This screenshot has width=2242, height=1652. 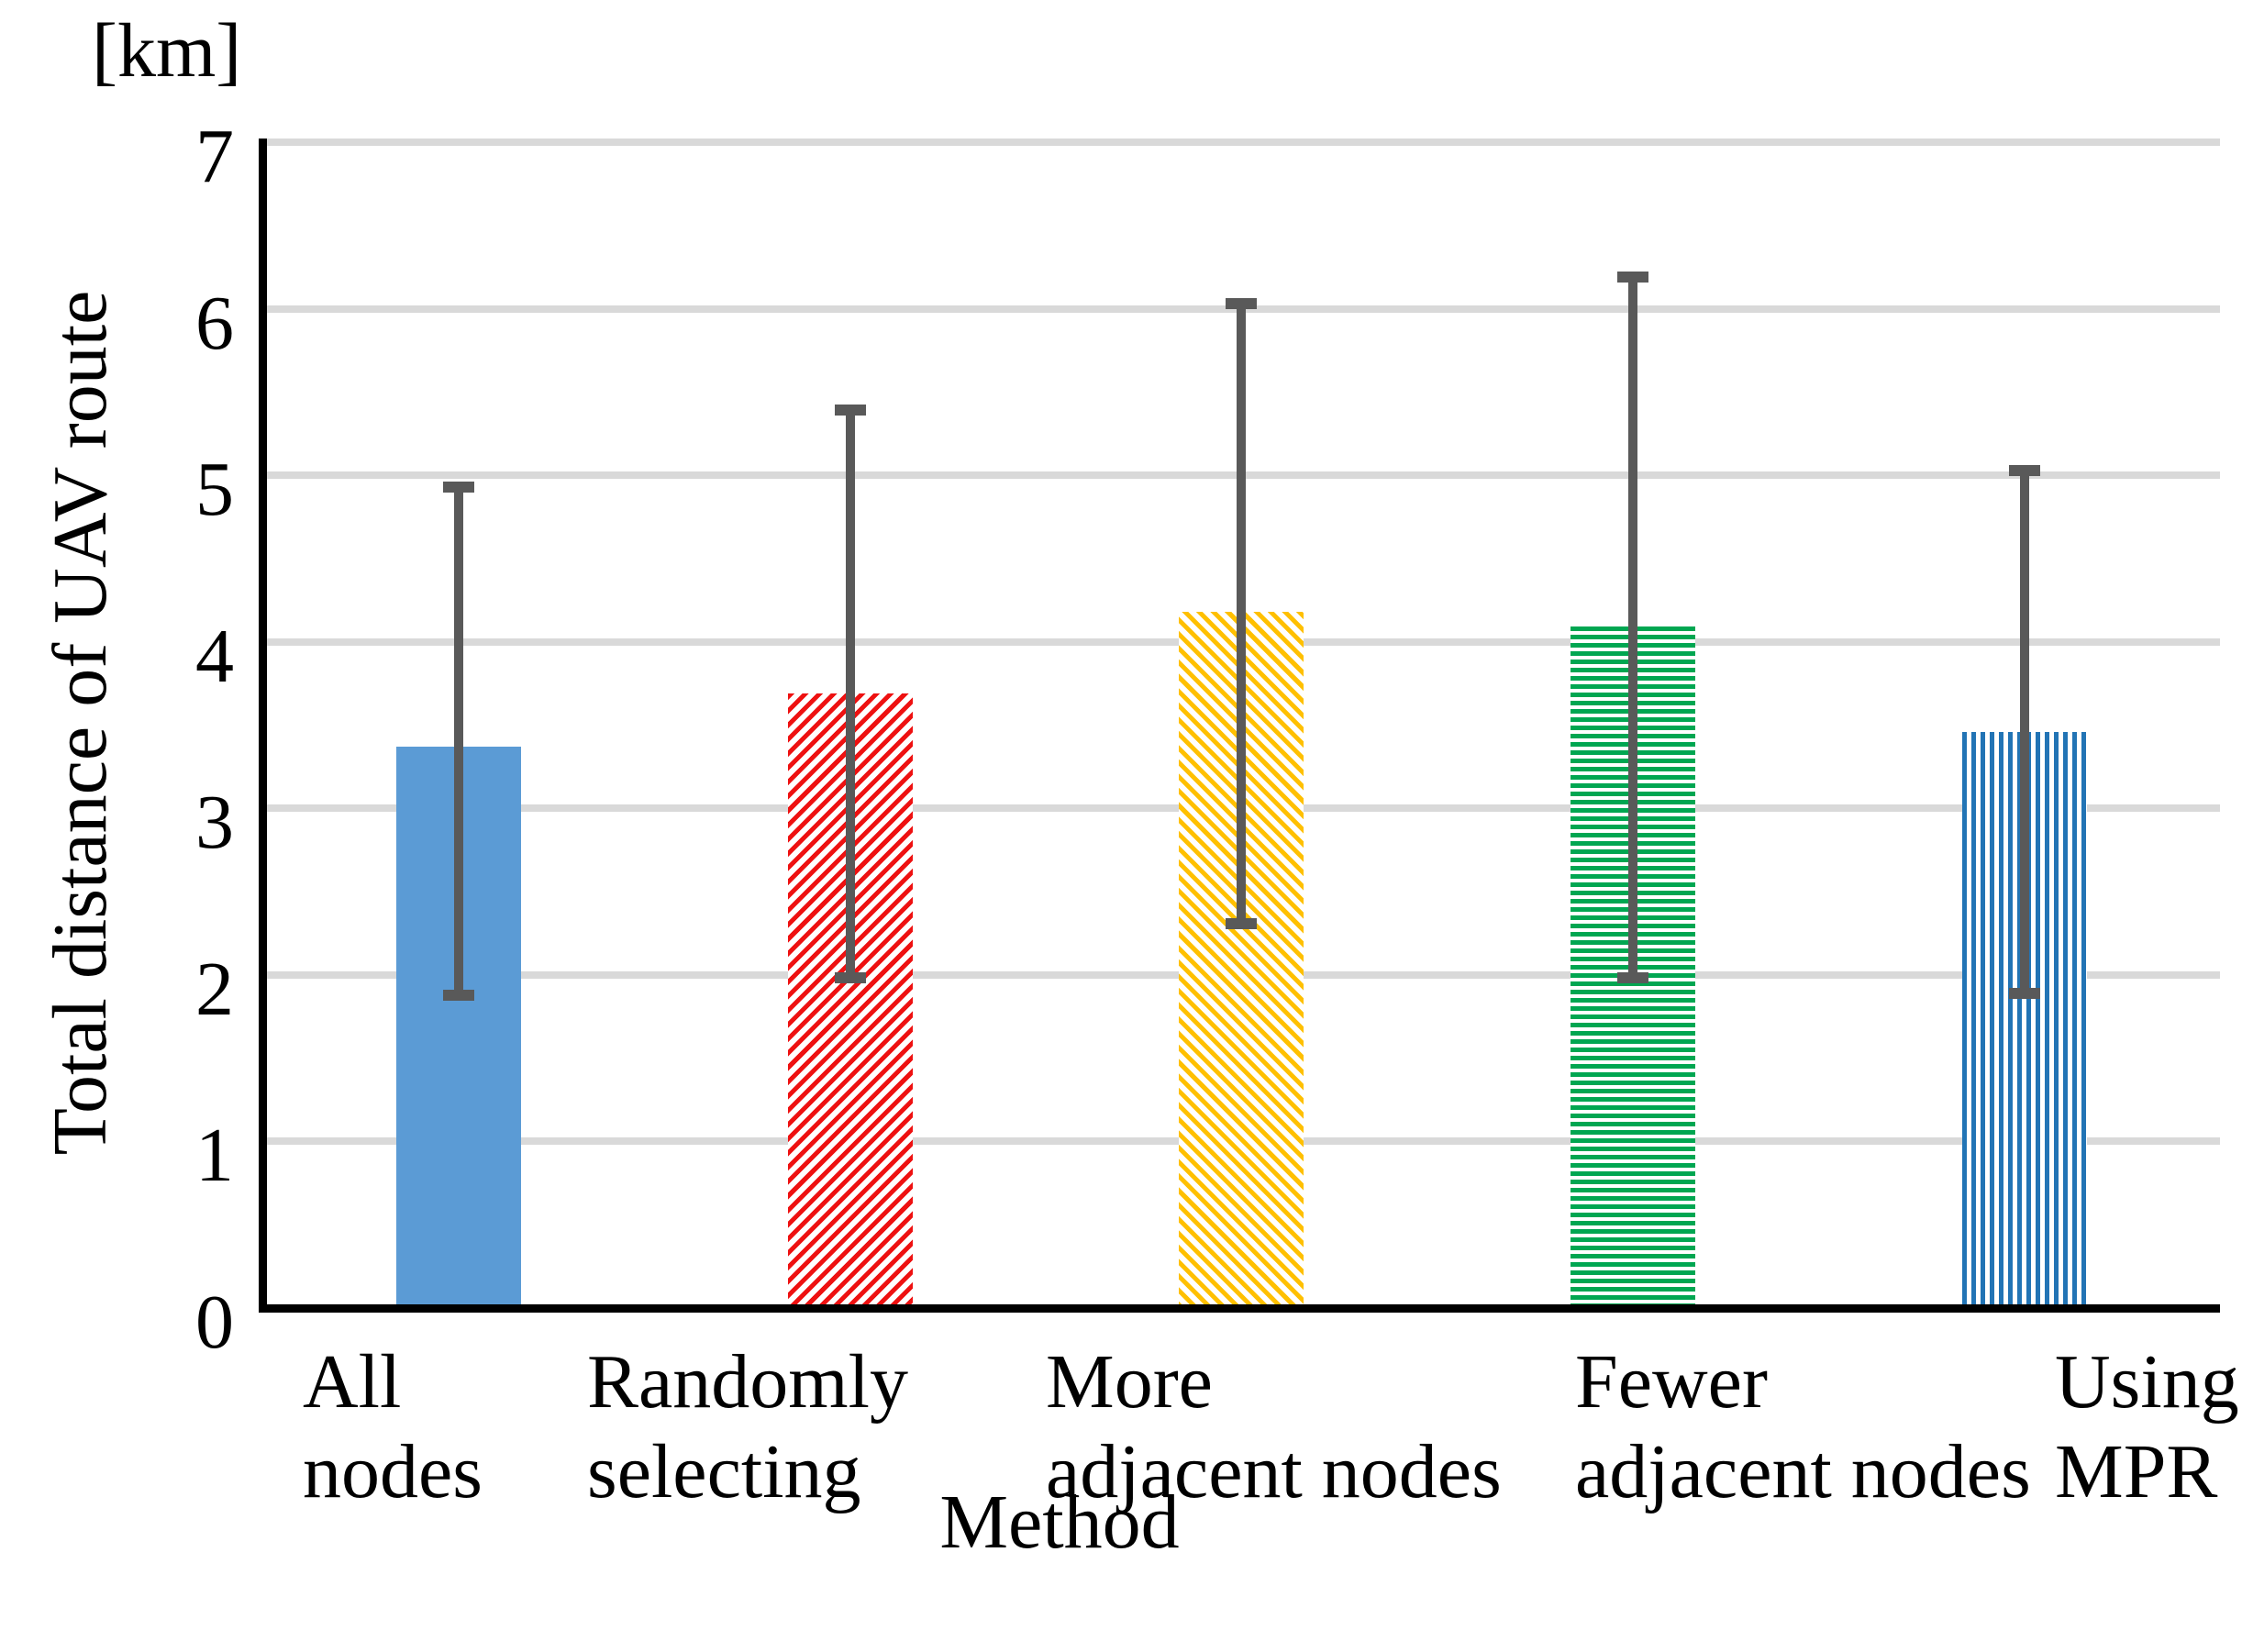 What do you see at coordinates (850, 411) in the screenshot?
I see `error-bar-top-cap-randomly-selecting` at bounding box center [850, 411].